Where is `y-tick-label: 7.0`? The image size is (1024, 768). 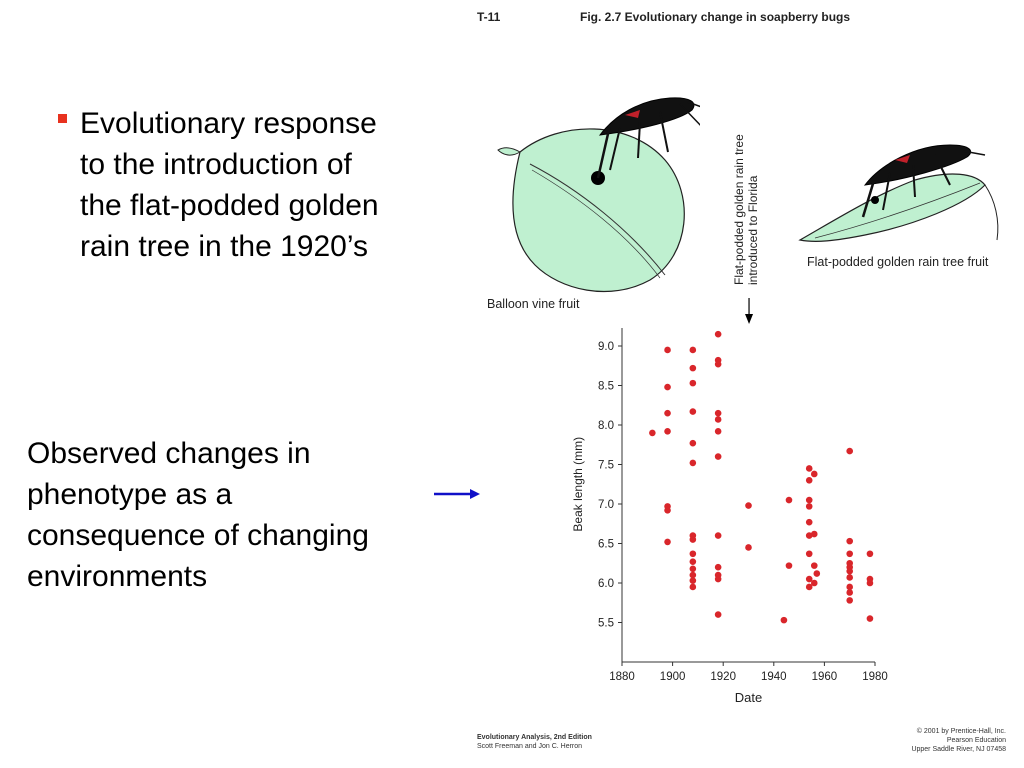 y-tick-label: 7.0 is located at coordinates (606, 505).